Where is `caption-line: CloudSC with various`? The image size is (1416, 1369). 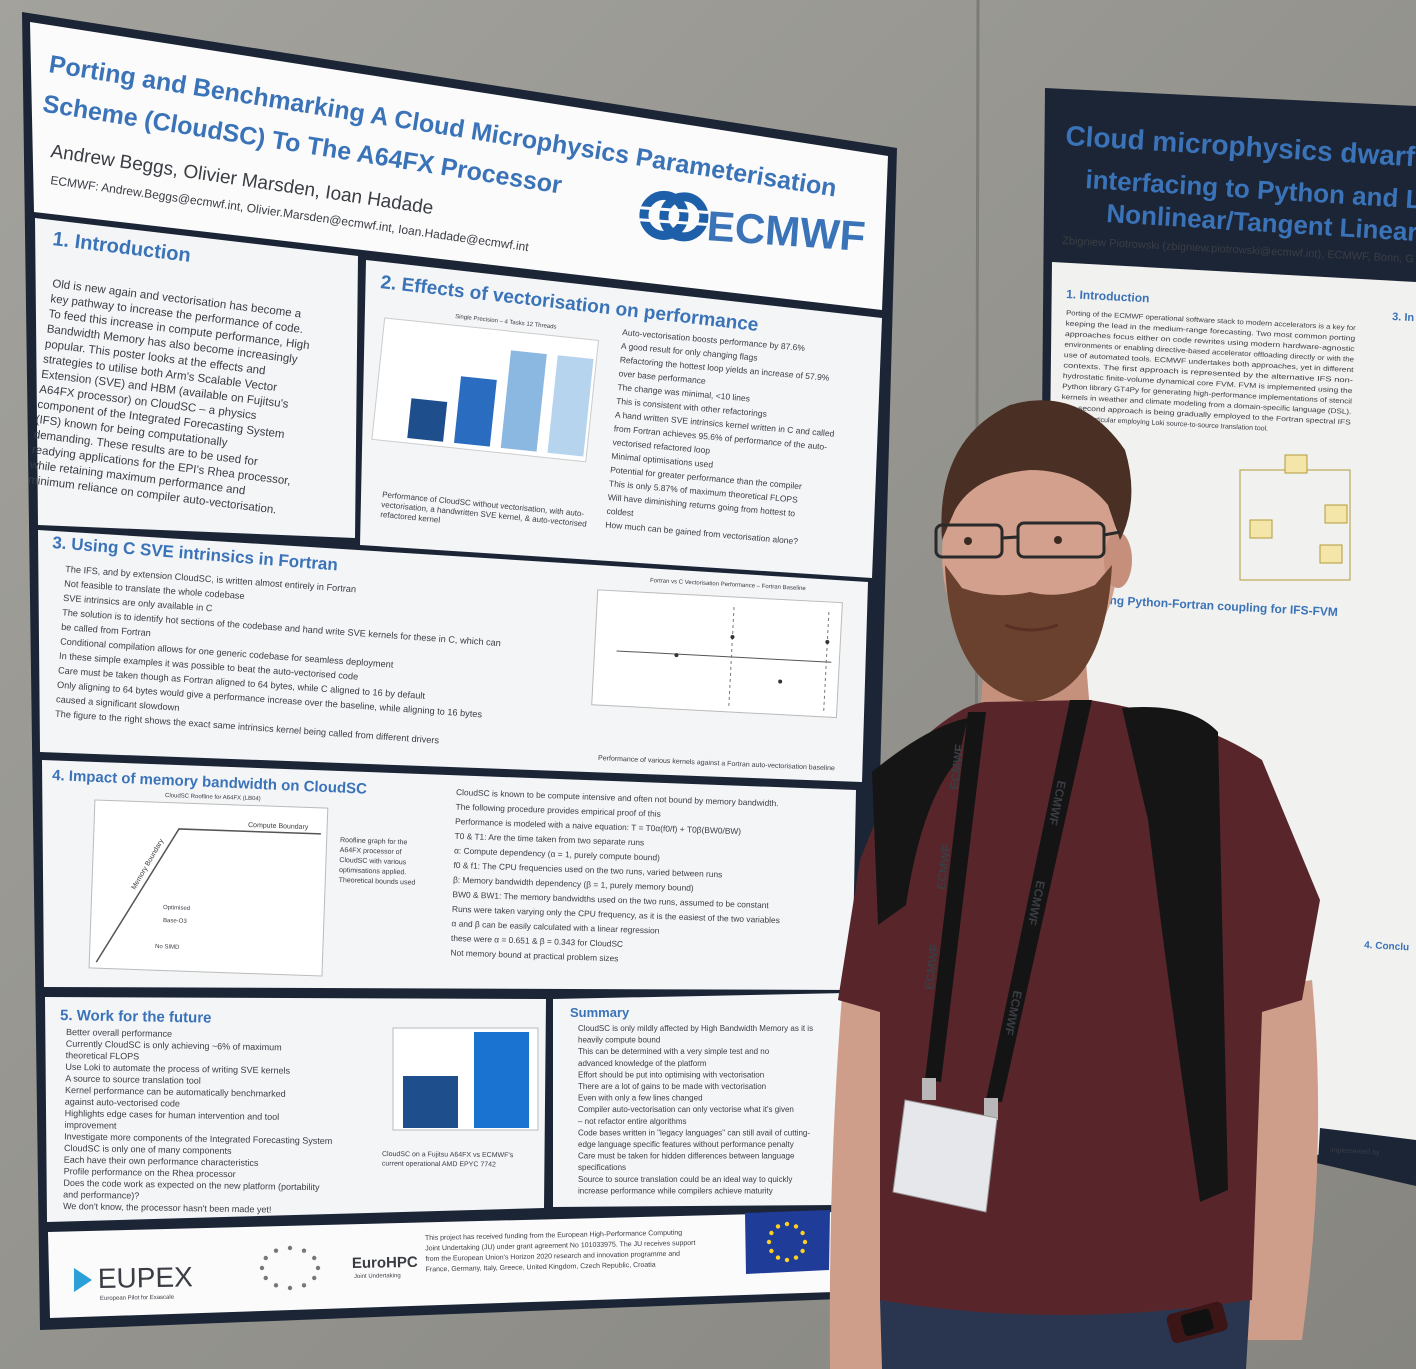
caption-line: CloudSC with various is located at coordinates (373, 861).